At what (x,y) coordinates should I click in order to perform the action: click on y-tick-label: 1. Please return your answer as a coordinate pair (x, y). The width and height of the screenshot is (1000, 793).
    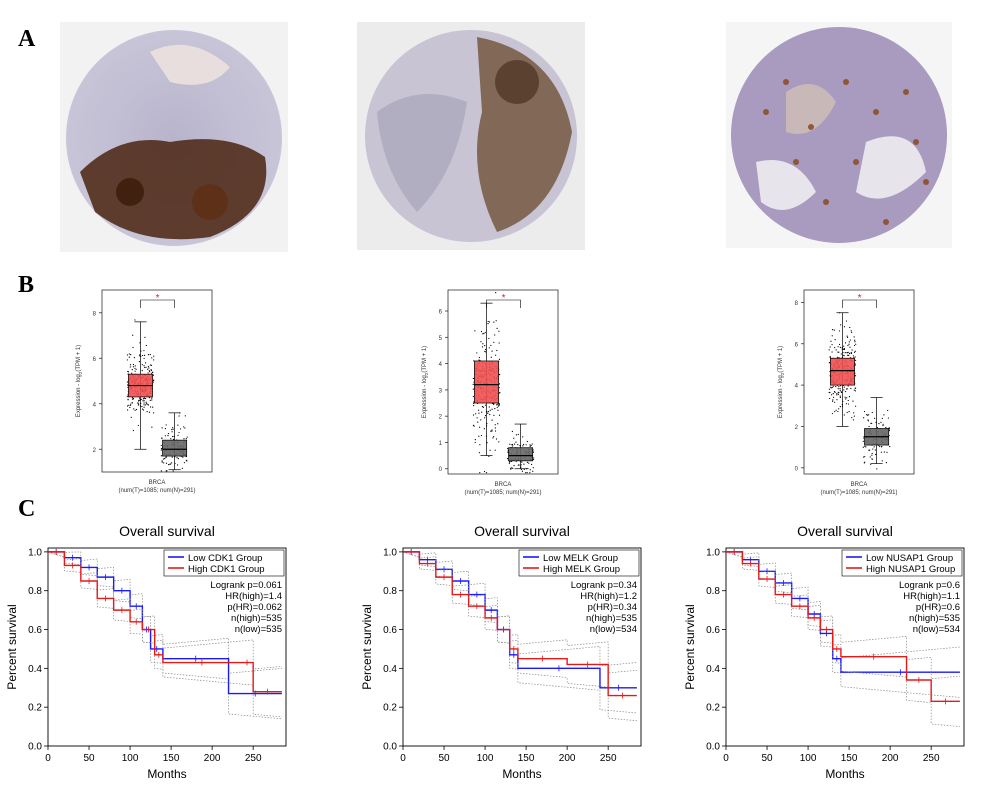
    Looking at the image, I should click on (441, 444).